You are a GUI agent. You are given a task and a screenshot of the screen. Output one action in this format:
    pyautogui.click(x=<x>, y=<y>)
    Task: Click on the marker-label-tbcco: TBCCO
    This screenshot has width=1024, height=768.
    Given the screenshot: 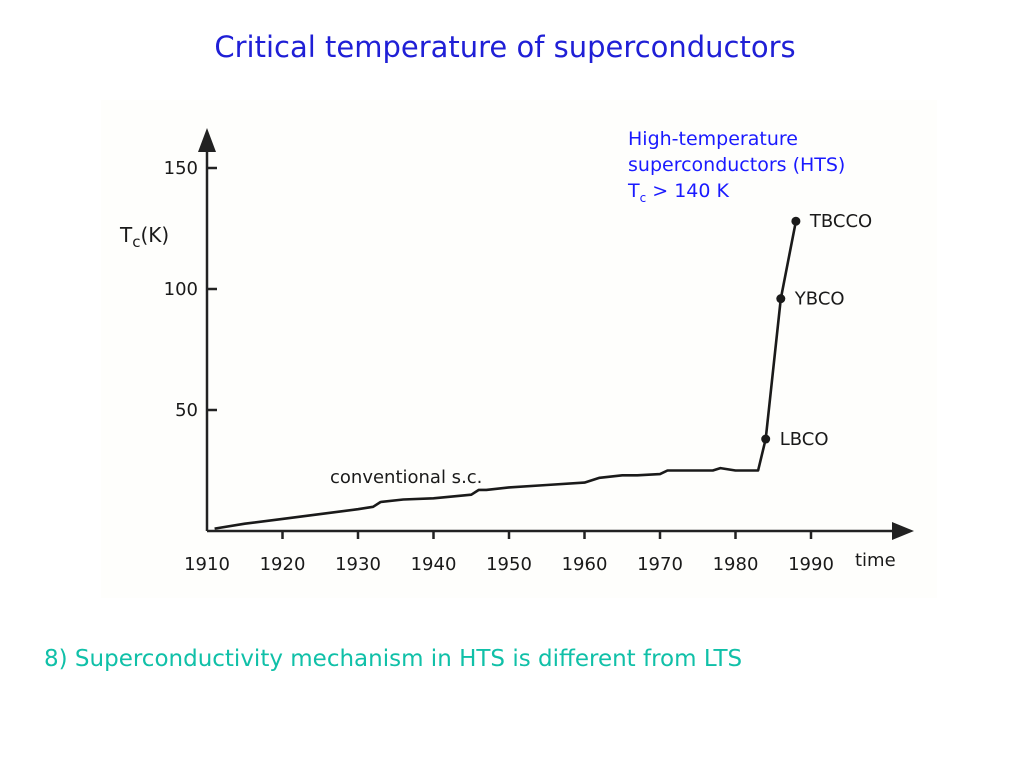 What is the action you would take?
    pyautogui.click(x=840, y=221)
    